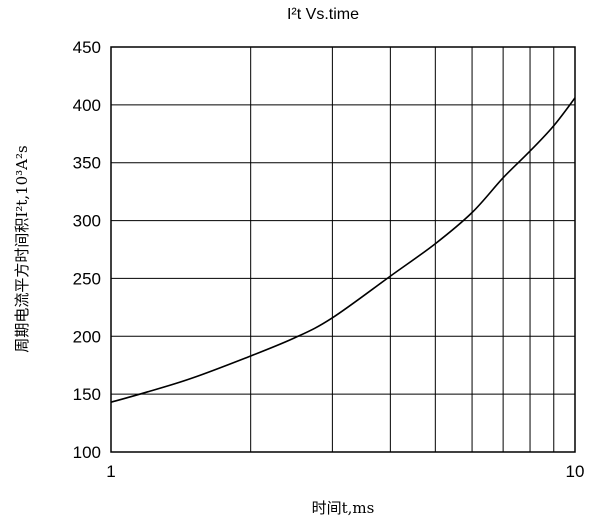 The height and width of the screenshot is (525, 598). Describe the element at coordinates (343, 508) in the screenshot. I see `x-axis-label: 时间t,ms` at that location.